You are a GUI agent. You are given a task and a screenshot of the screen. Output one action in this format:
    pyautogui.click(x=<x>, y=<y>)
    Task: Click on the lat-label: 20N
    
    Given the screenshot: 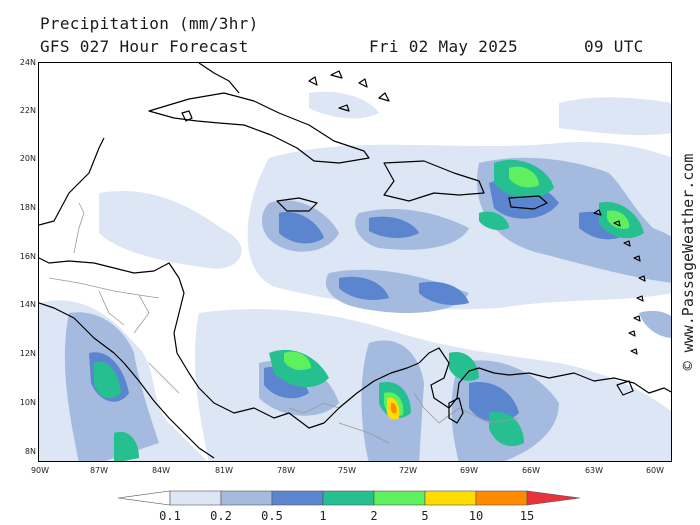 What is the action you would take?
    pyautogui.click(x=27, y=158)
    